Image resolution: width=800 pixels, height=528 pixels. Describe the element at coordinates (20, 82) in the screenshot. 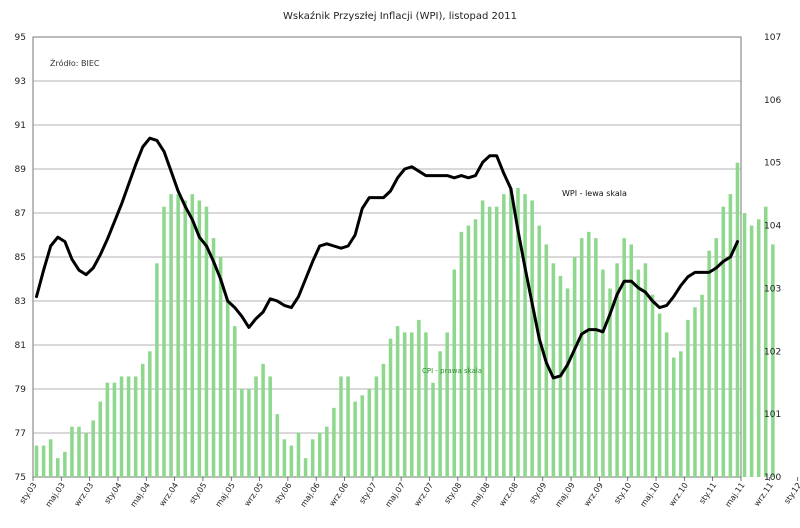

I see `left-tick-label: 93` at that location.